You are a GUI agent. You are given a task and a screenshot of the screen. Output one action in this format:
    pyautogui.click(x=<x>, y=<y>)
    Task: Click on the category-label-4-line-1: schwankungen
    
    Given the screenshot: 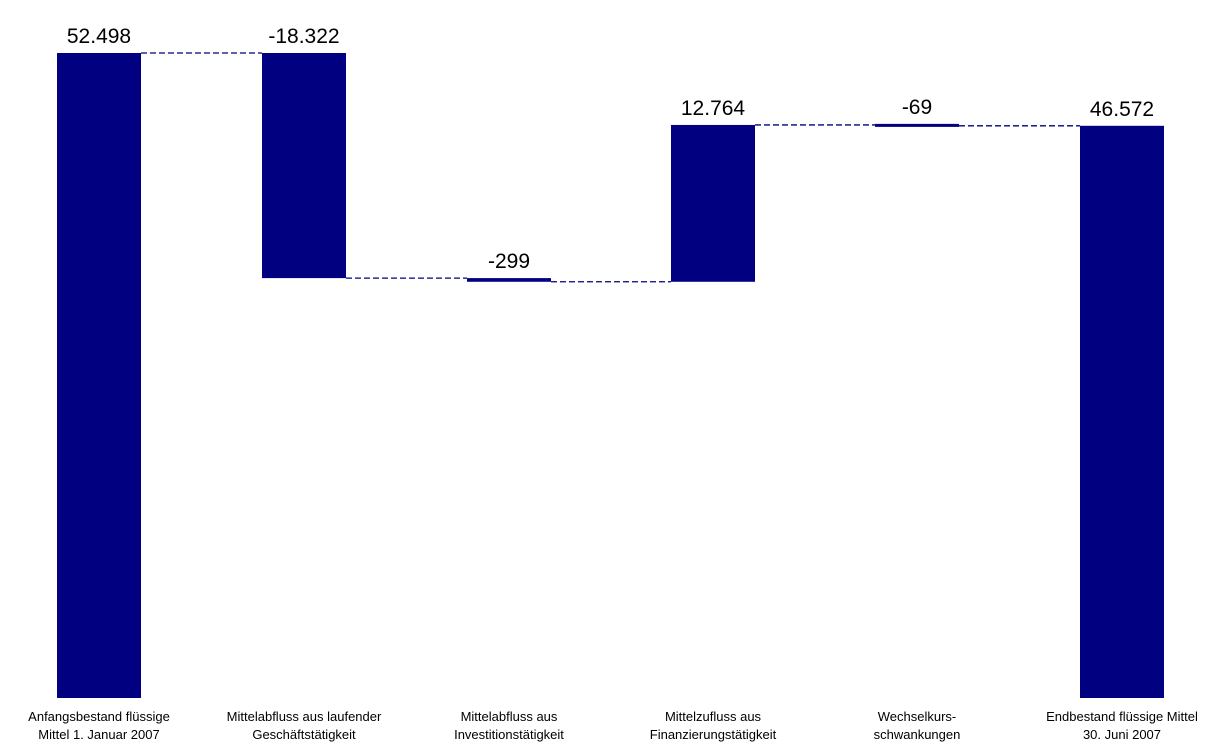 What is the action you would take?
    pyautogui.click(x=917, y=734)
    